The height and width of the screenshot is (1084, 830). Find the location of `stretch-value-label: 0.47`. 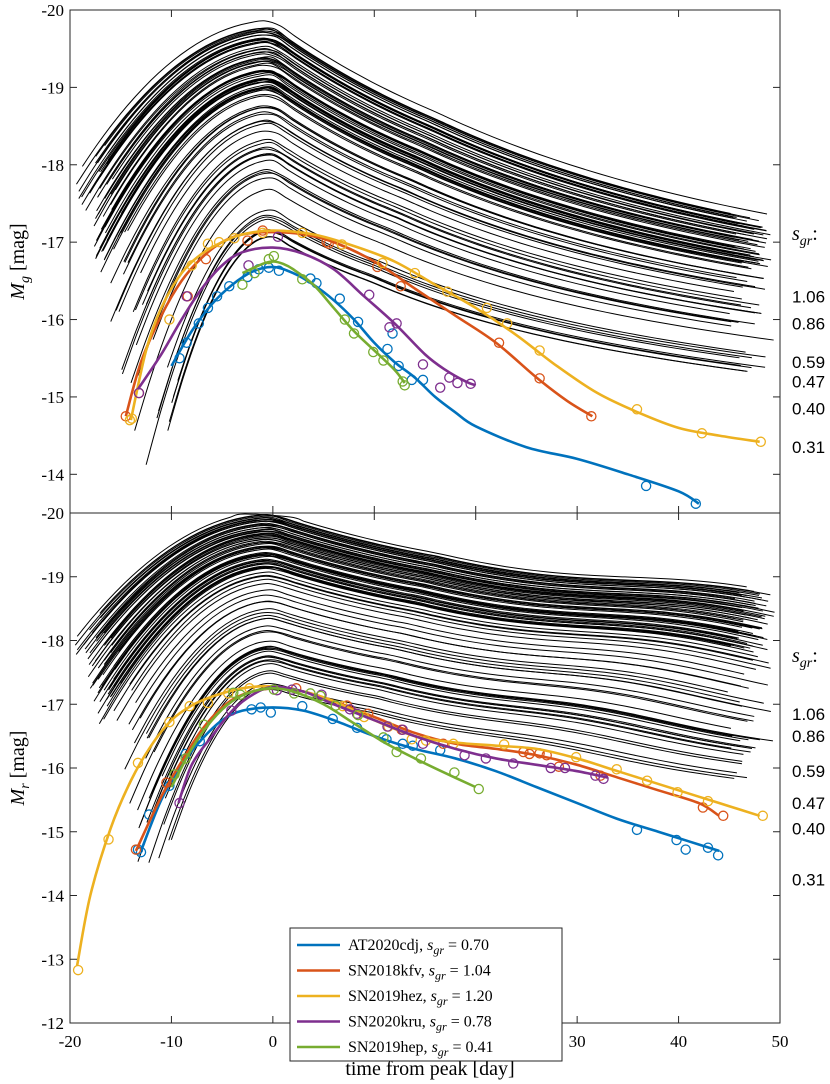

stretch-value-label: 0.47 is located at coordinates (808, 803).